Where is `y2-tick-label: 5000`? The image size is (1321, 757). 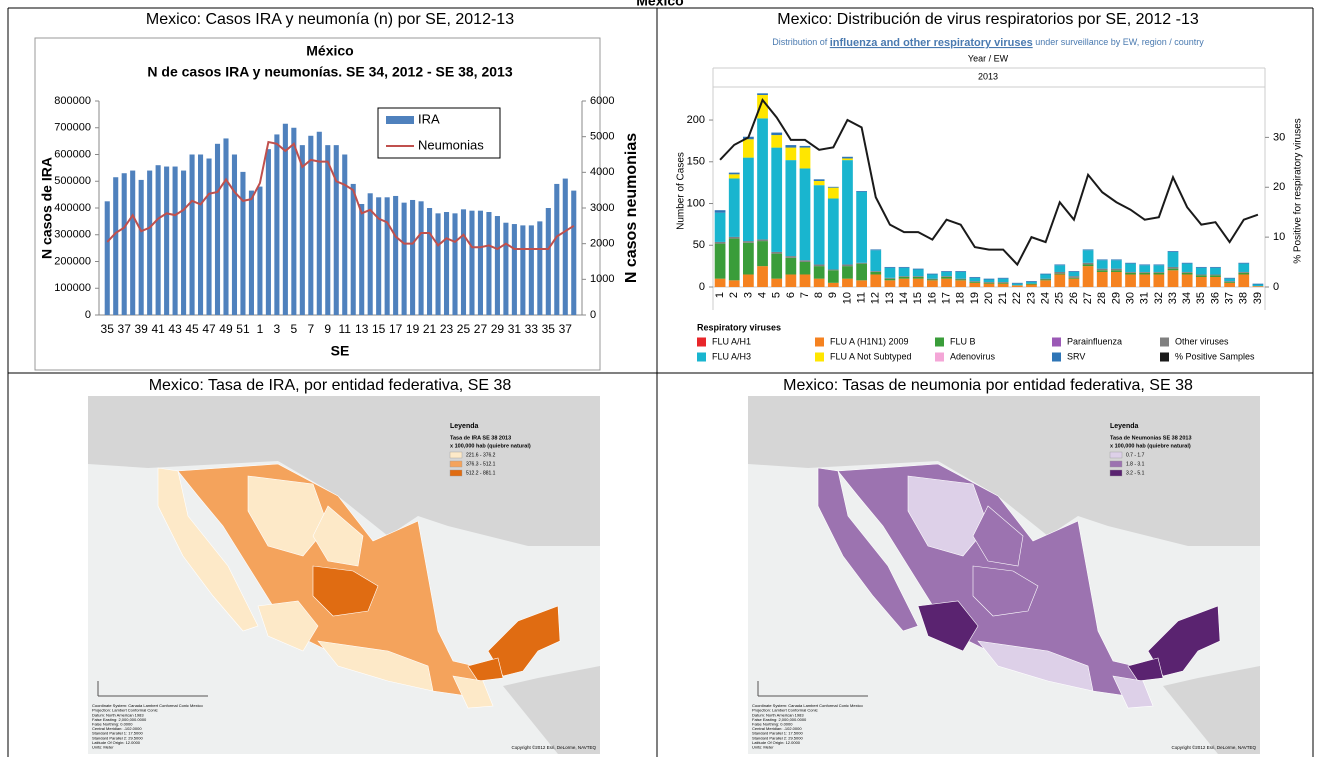 y2-tick-label: 5000 is located at coordinates (602, 137).